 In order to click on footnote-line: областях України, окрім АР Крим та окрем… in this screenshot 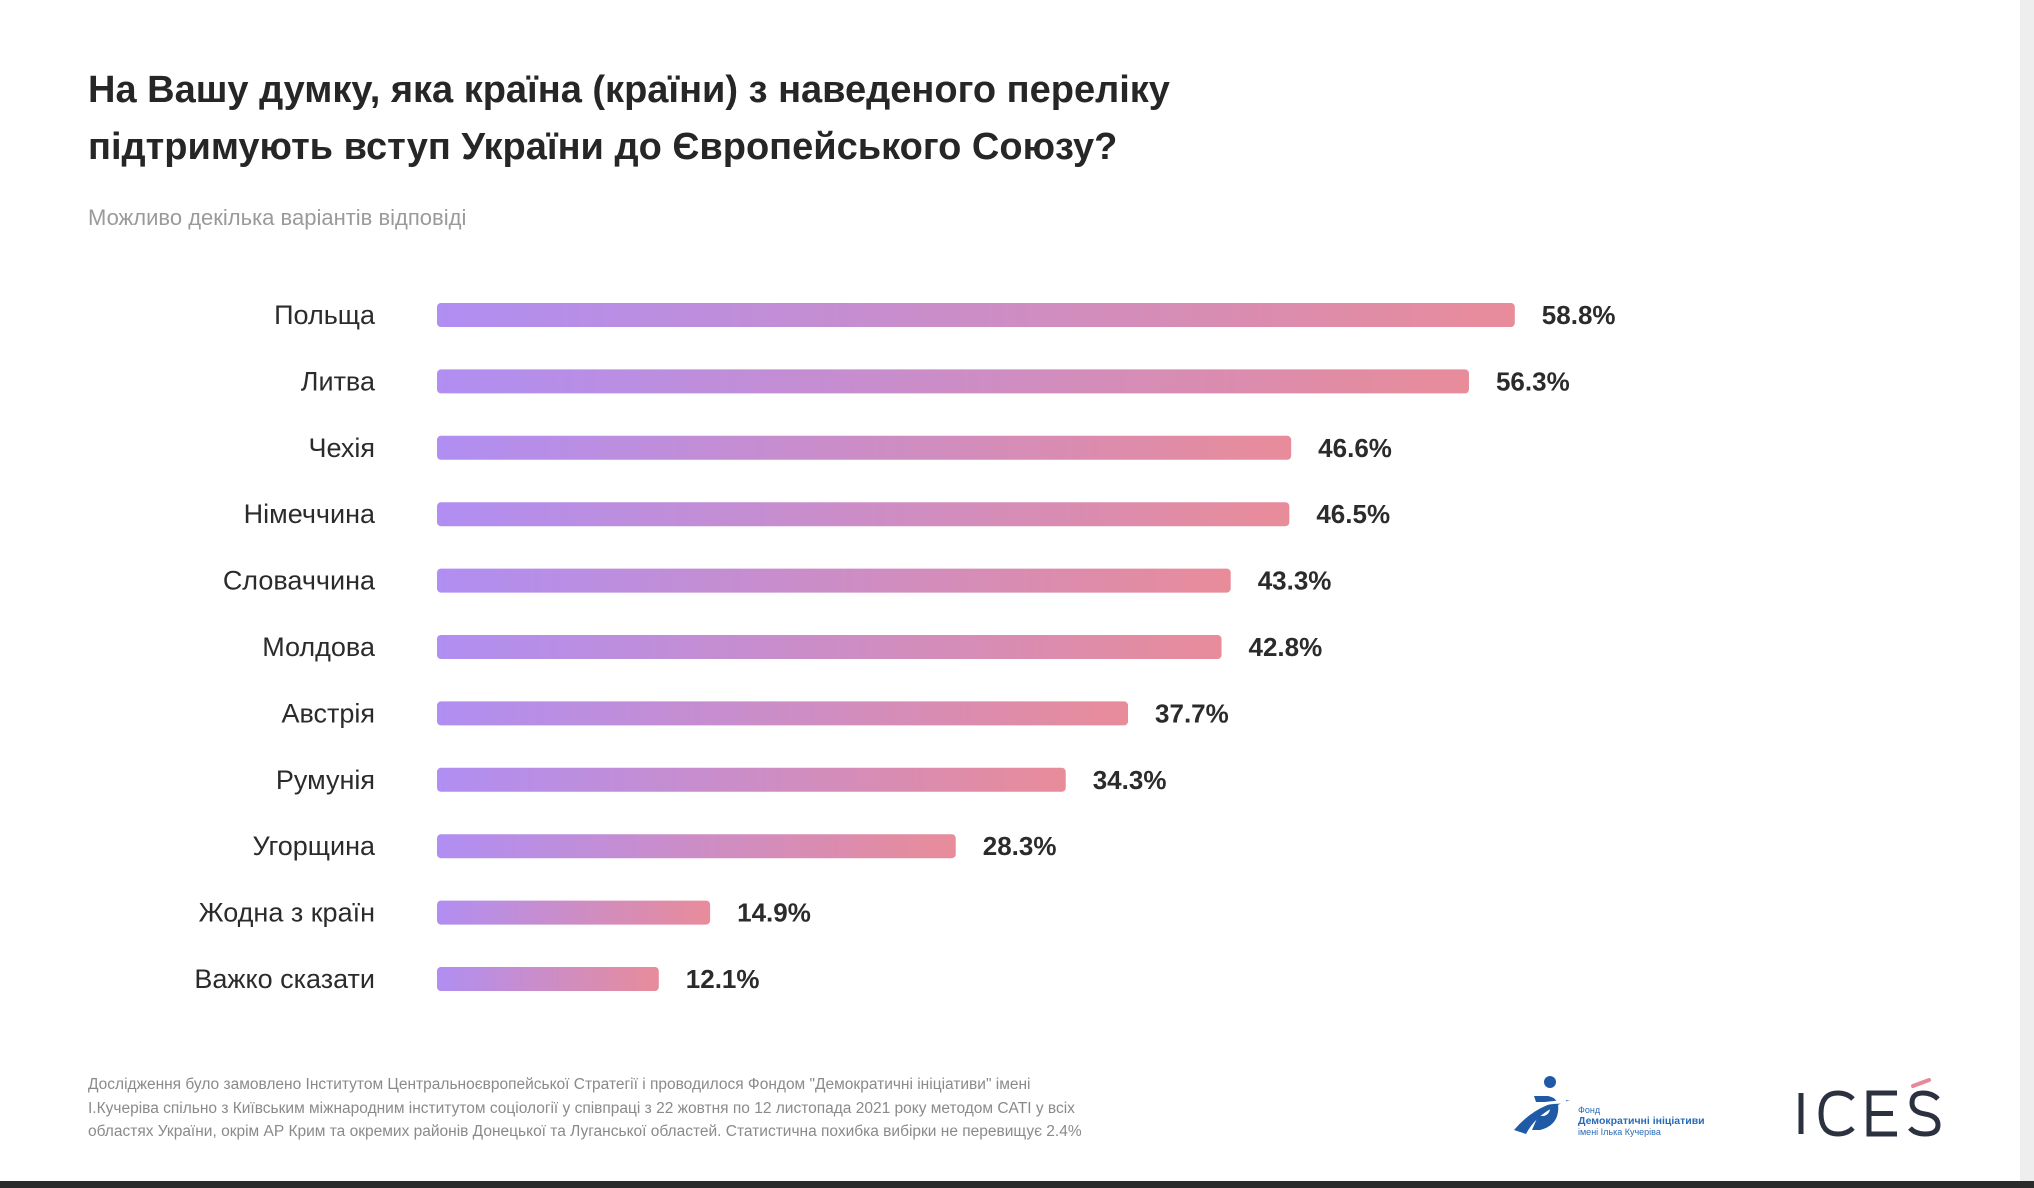, I will do `click(585, 1131)`.